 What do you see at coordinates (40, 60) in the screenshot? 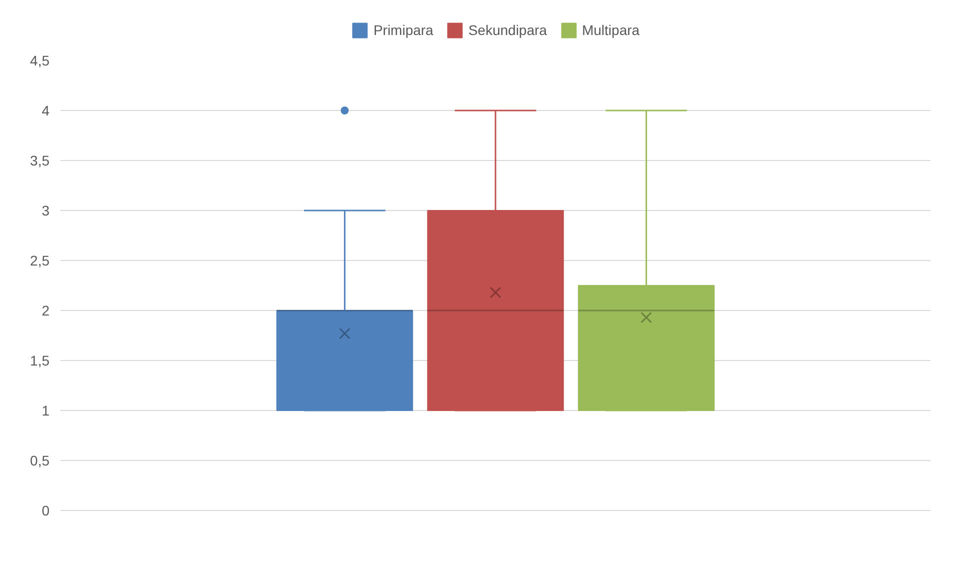
I see `y-tick-label: 4,5` at bounding box center [40, 60].